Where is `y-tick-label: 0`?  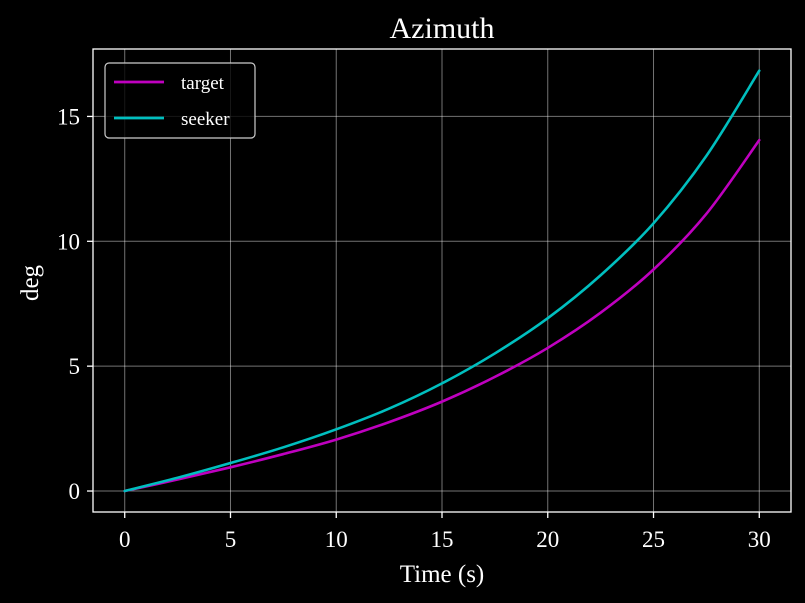
y-tick-label: 0 is located at coordinates (75, 491).